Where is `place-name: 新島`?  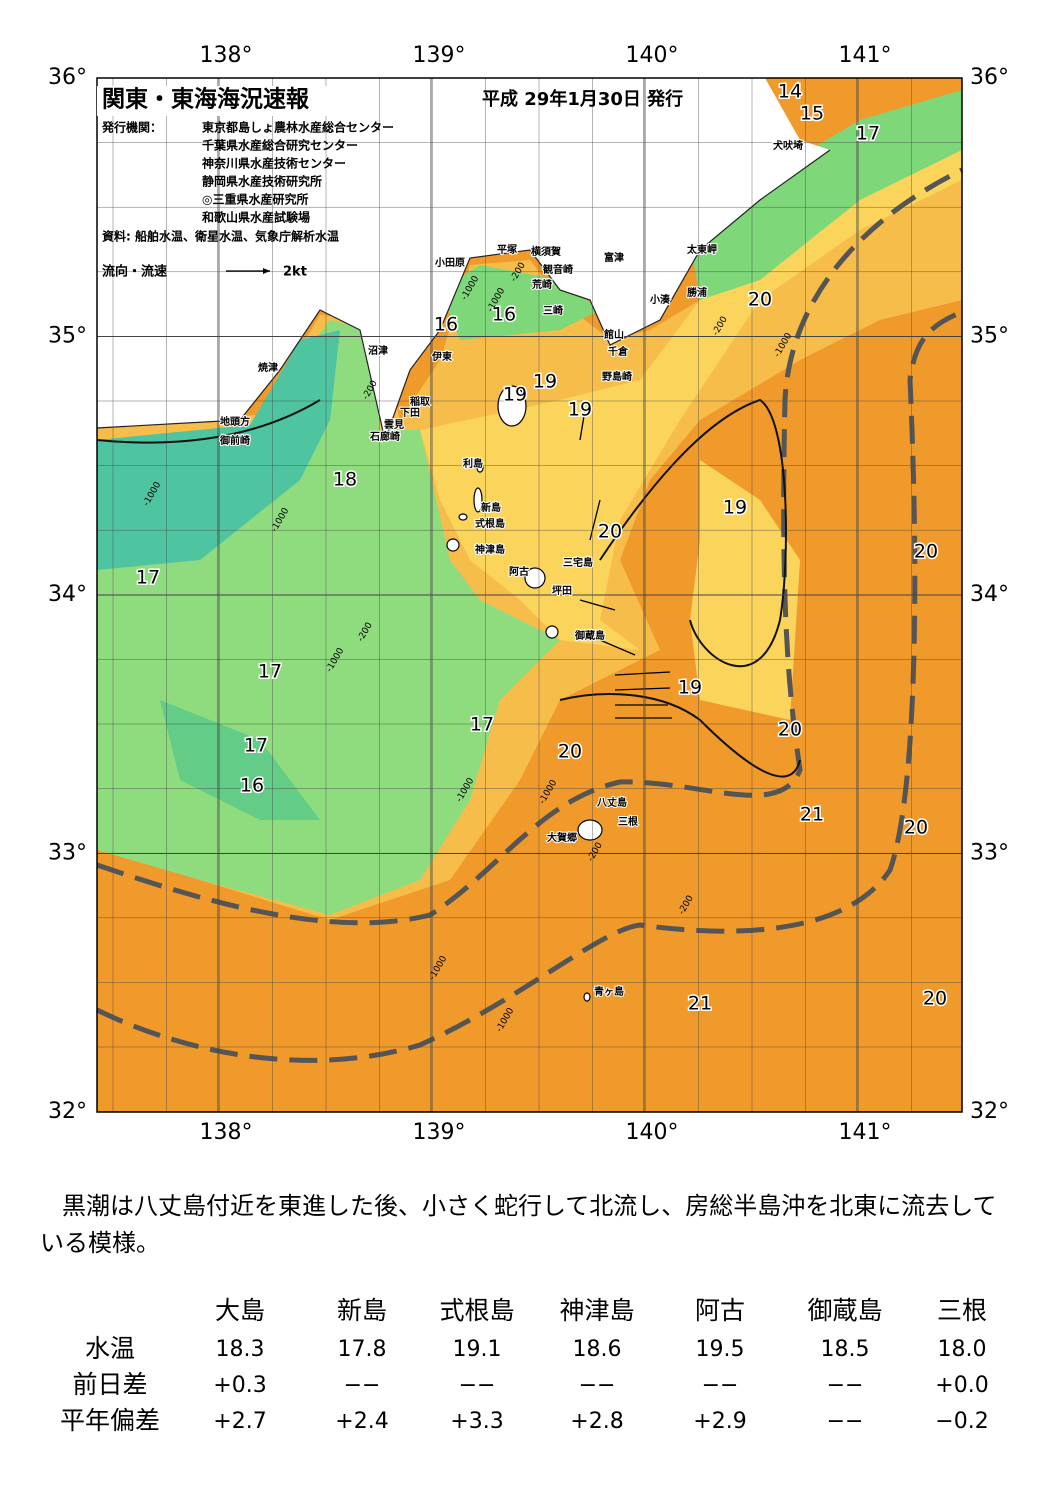
place-name: 新島 is located at coordinates (491, 507).